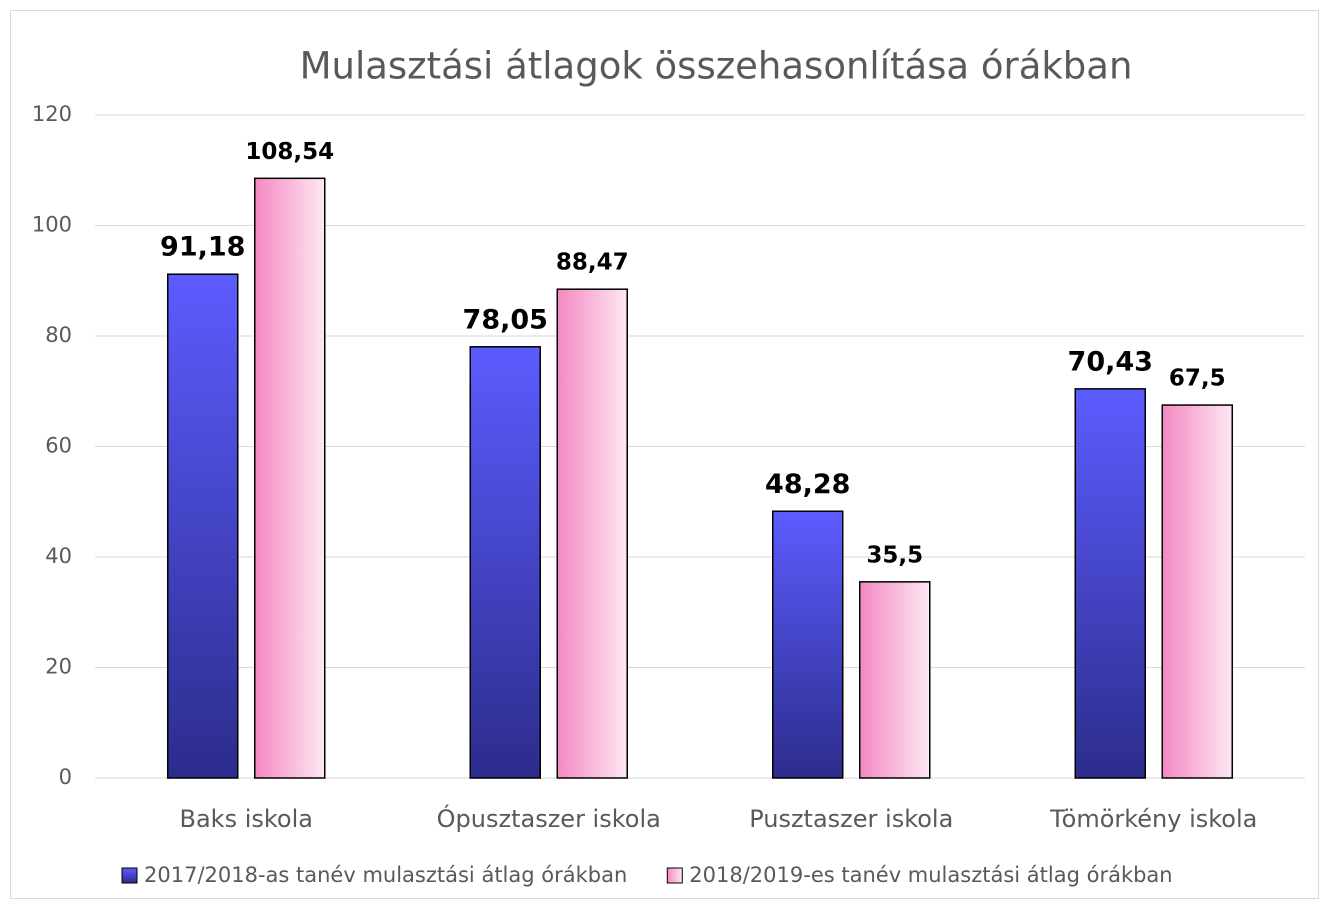 This screenshot has height=907, width=1330. Describe the element at coordinates (58, 556) in the screenshot. I see `y-tick-label: 40` at that location.